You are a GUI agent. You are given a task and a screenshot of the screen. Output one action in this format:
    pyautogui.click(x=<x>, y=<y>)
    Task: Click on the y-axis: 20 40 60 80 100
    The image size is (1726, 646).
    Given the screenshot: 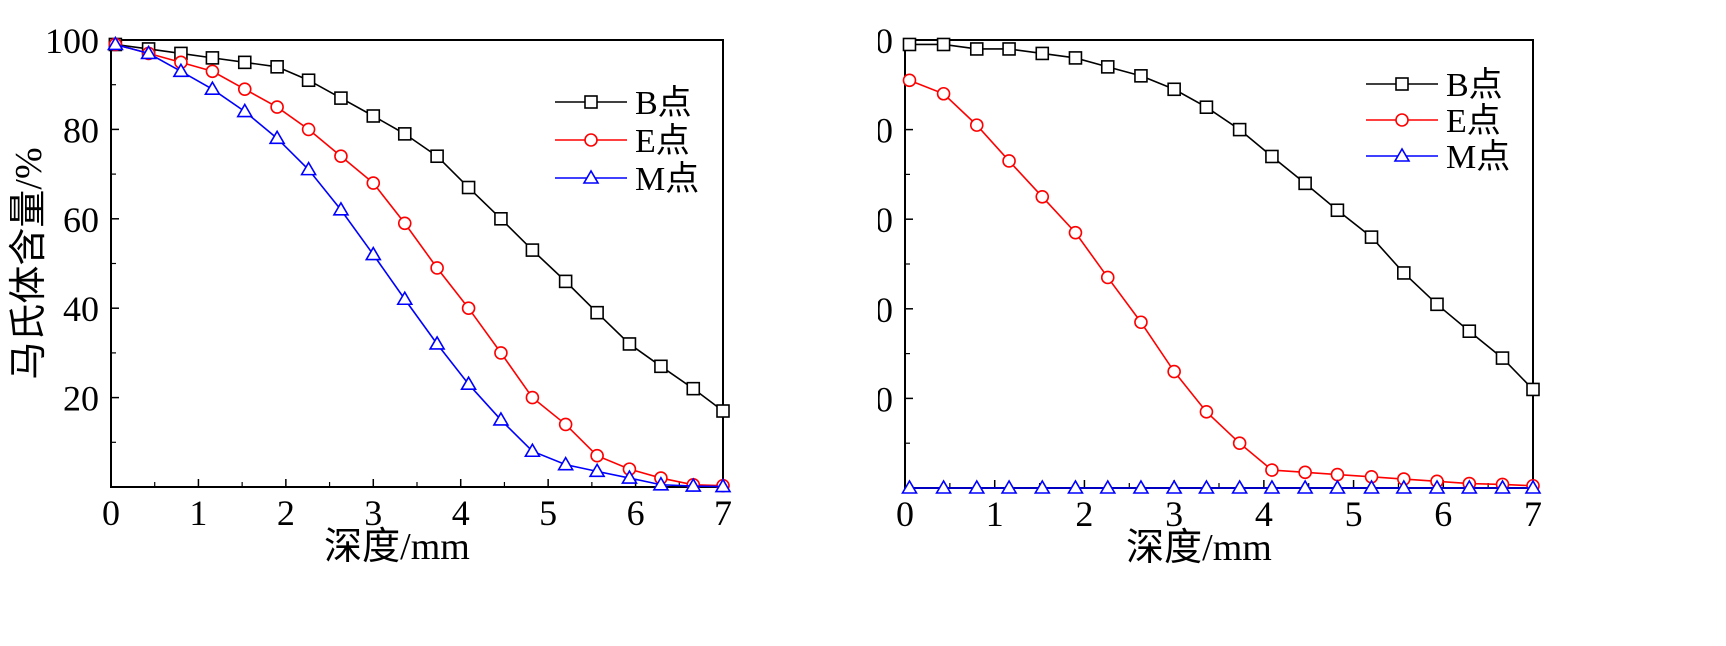 What is the action you would take?
    pyautogui.click(x=82, y=232)
    